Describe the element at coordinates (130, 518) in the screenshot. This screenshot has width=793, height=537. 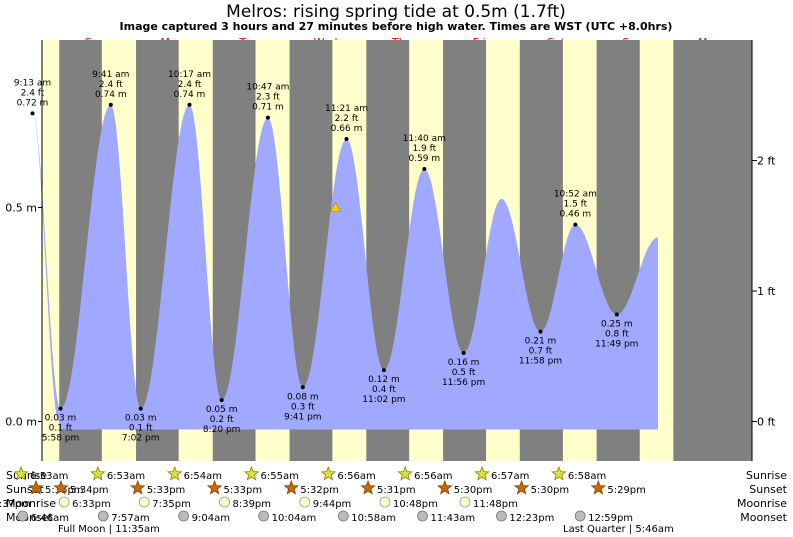
I see `moonset-time: 7:57am` at that location.